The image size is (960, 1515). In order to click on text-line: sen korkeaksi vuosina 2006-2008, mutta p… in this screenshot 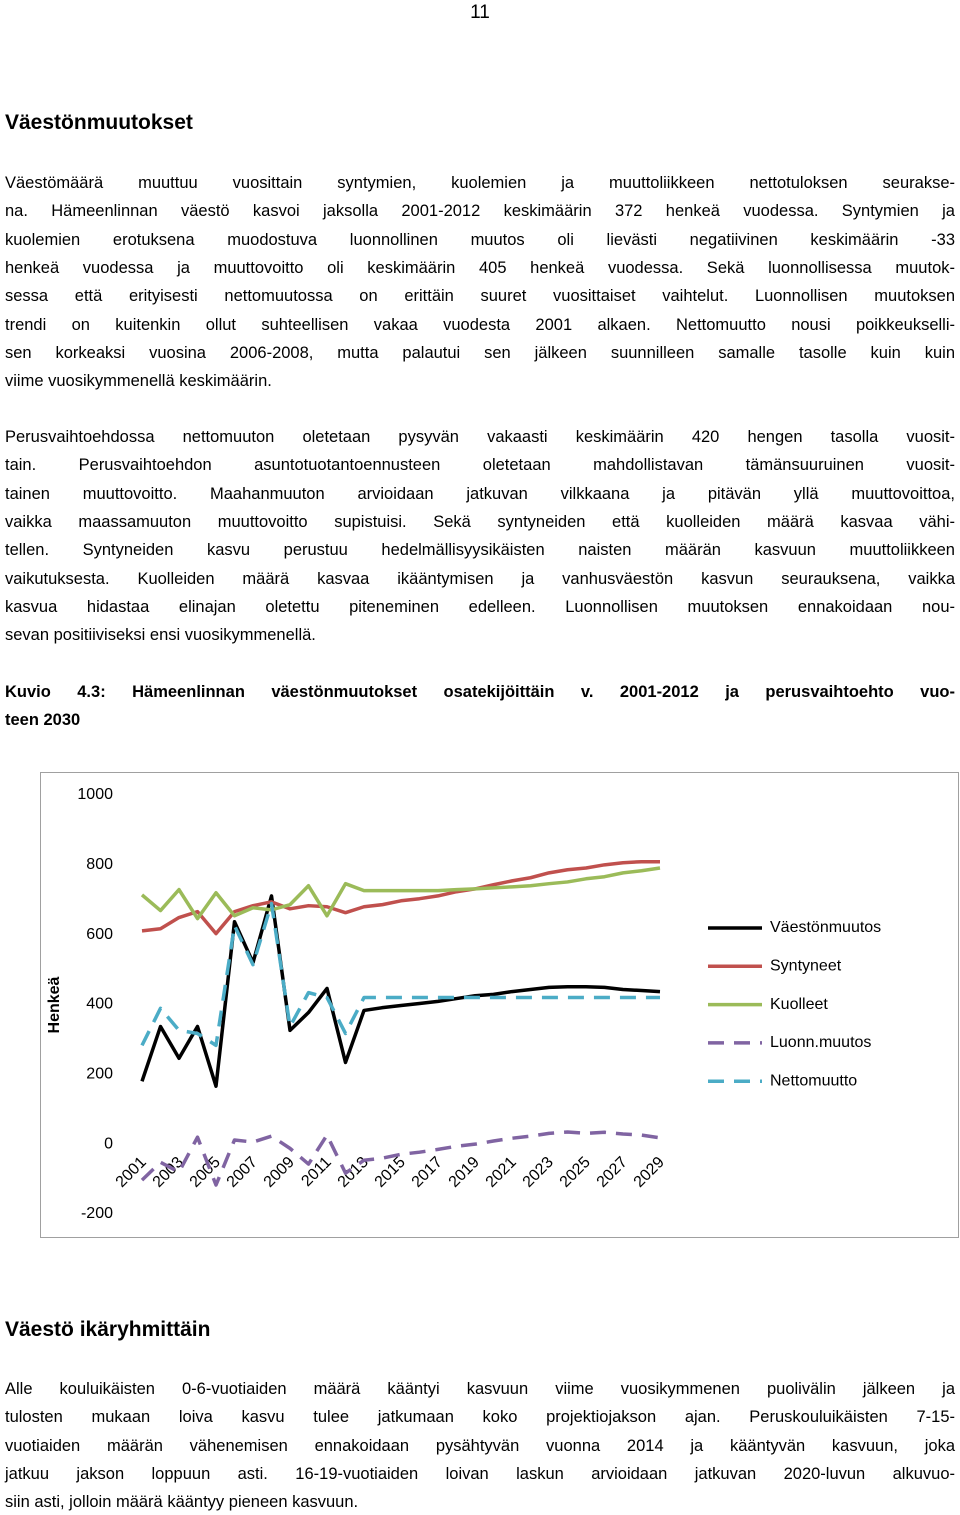, I will do `click(480, 352)`.